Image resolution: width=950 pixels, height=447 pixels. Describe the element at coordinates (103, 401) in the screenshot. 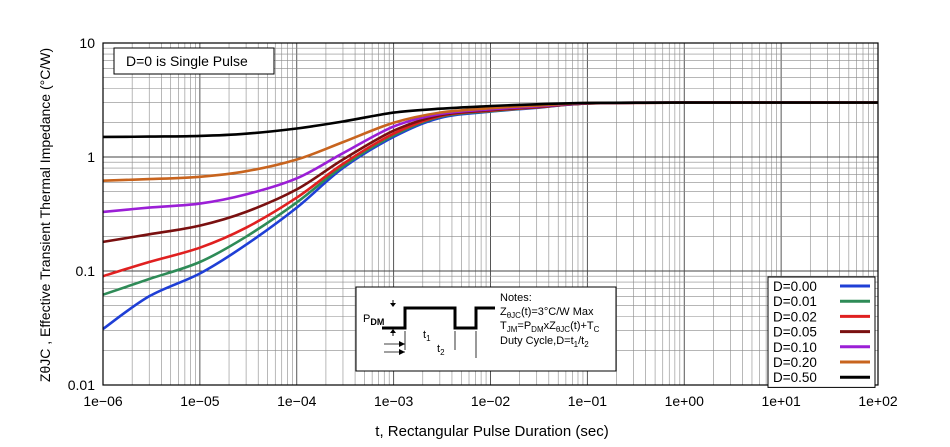

I see `x-tick-label: 1e−06` at that location.